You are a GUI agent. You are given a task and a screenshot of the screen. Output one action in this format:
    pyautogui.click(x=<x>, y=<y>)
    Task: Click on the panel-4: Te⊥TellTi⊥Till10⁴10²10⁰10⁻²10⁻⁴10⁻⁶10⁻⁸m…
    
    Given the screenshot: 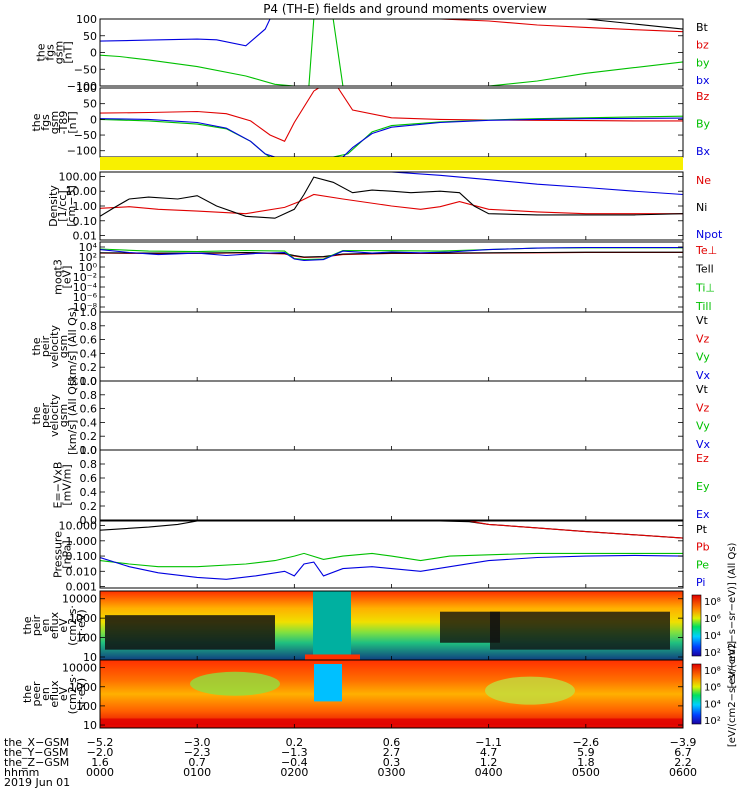 What is the action you would take?
    pyautogui.click(x=385, y=277)
    